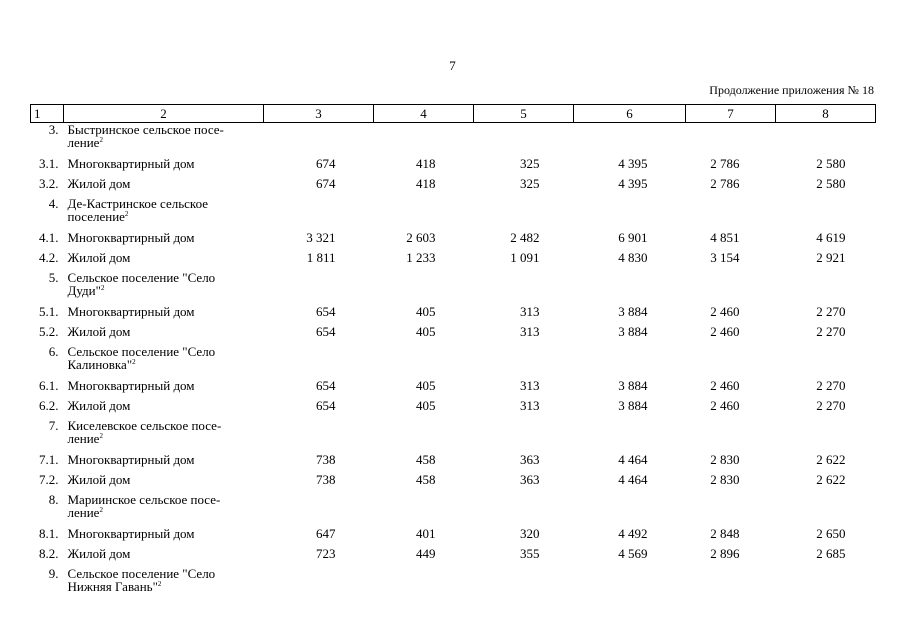 This screenshot has height=640, width=905. Describe the element at coordinates (49, 163) in the screenshot. I see `row-number: 3.1.` at that location.